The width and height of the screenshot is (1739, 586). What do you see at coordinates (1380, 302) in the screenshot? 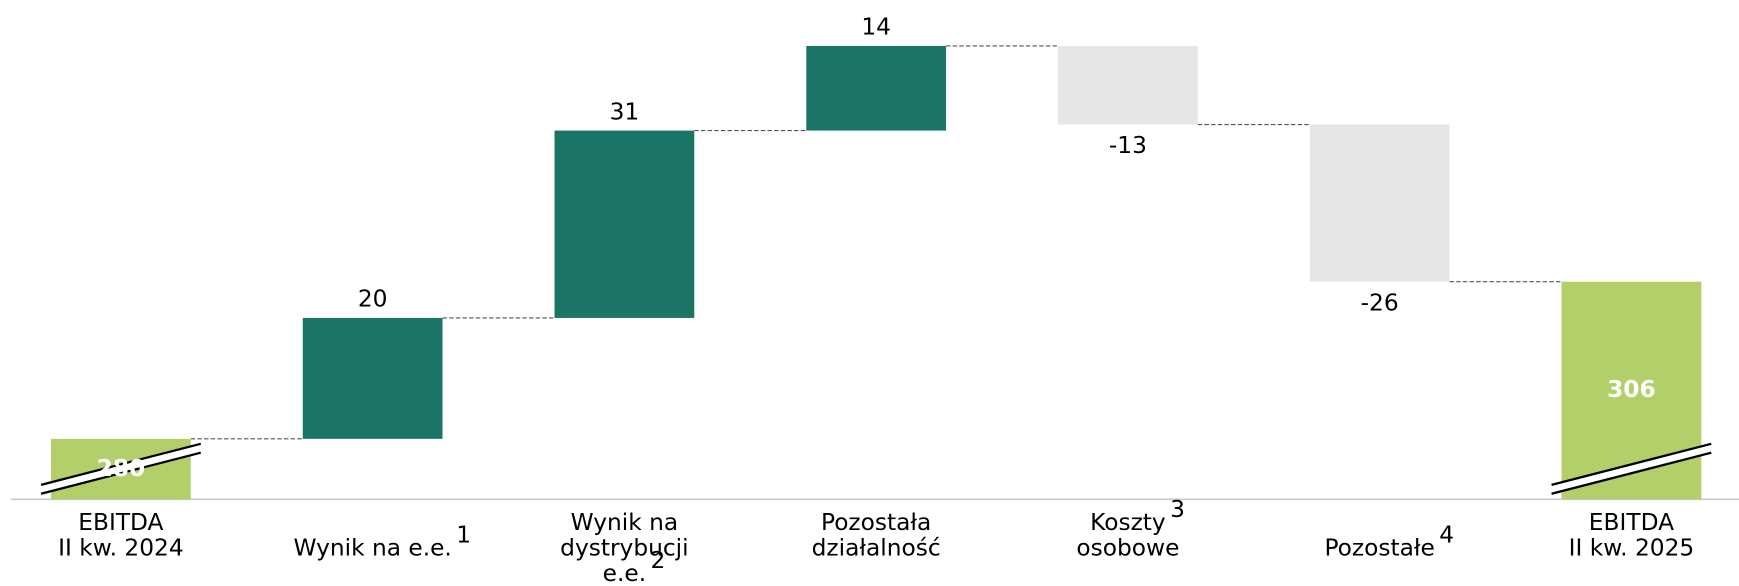
I see `value-label: -26` at bounding box center [1380, 302].